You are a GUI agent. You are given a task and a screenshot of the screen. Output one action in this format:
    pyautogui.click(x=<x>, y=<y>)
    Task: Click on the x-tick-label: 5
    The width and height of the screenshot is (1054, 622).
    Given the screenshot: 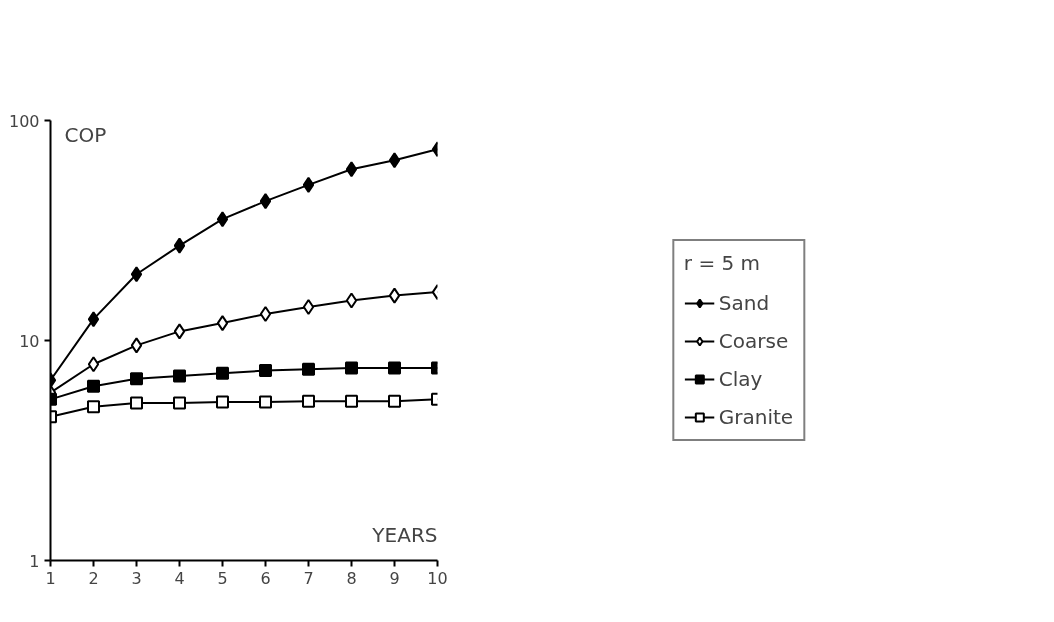 What is the action you would take?
    pyautogui.click(x=222, y=578)
    